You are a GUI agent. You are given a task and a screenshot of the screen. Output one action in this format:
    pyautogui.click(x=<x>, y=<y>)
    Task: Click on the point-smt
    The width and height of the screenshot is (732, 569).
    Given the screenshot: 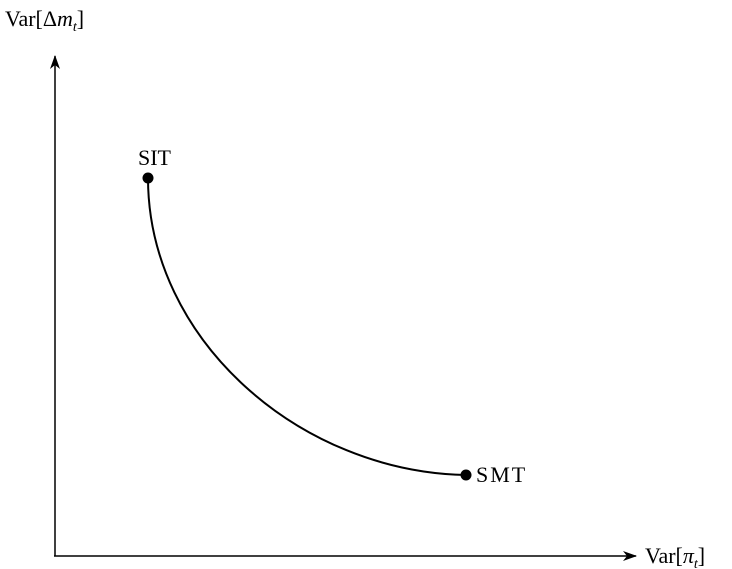 What is the action you would take?
    pyautogui.click(x=466, y=475)
    